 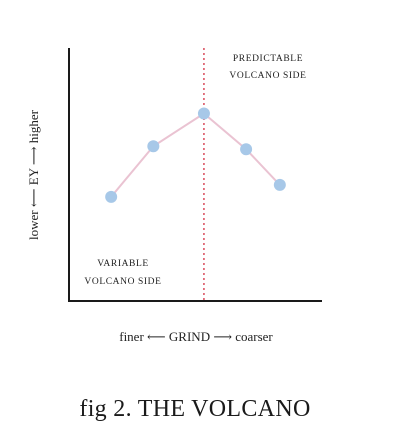 I want to click on series-line, so click(x=195, y=155).